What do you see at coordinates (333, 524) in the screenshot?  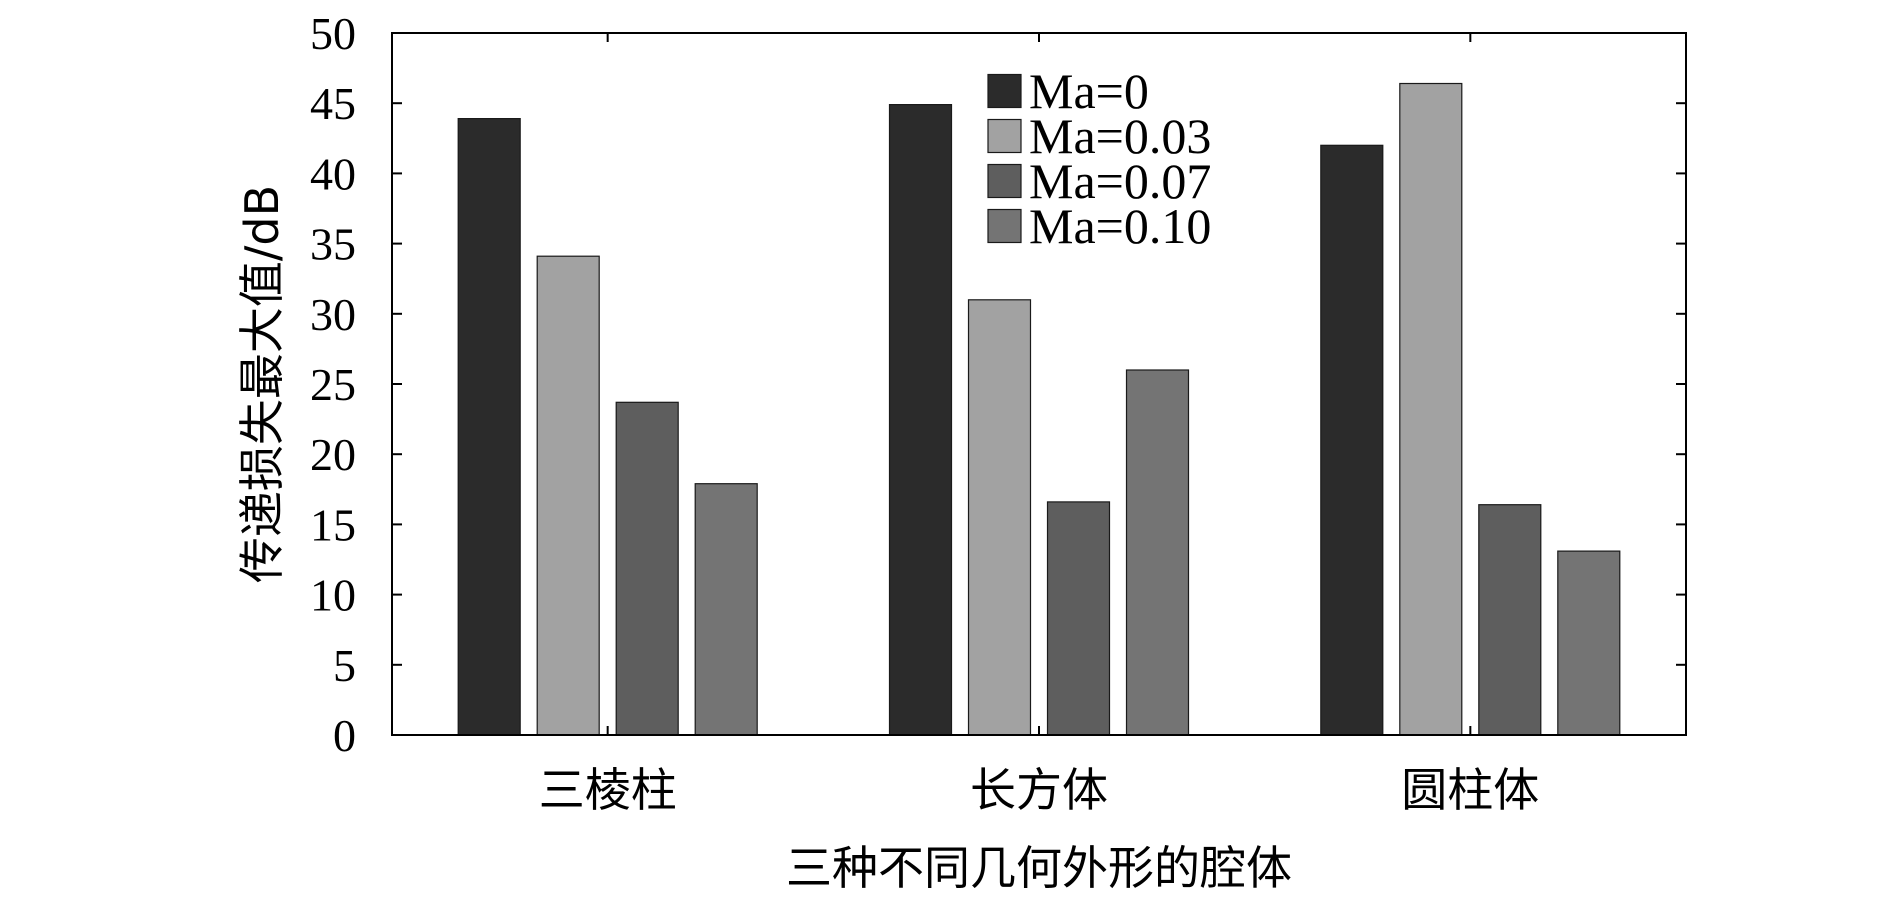 I see `y-tick-label: 15` at bounding box center [333, 524].